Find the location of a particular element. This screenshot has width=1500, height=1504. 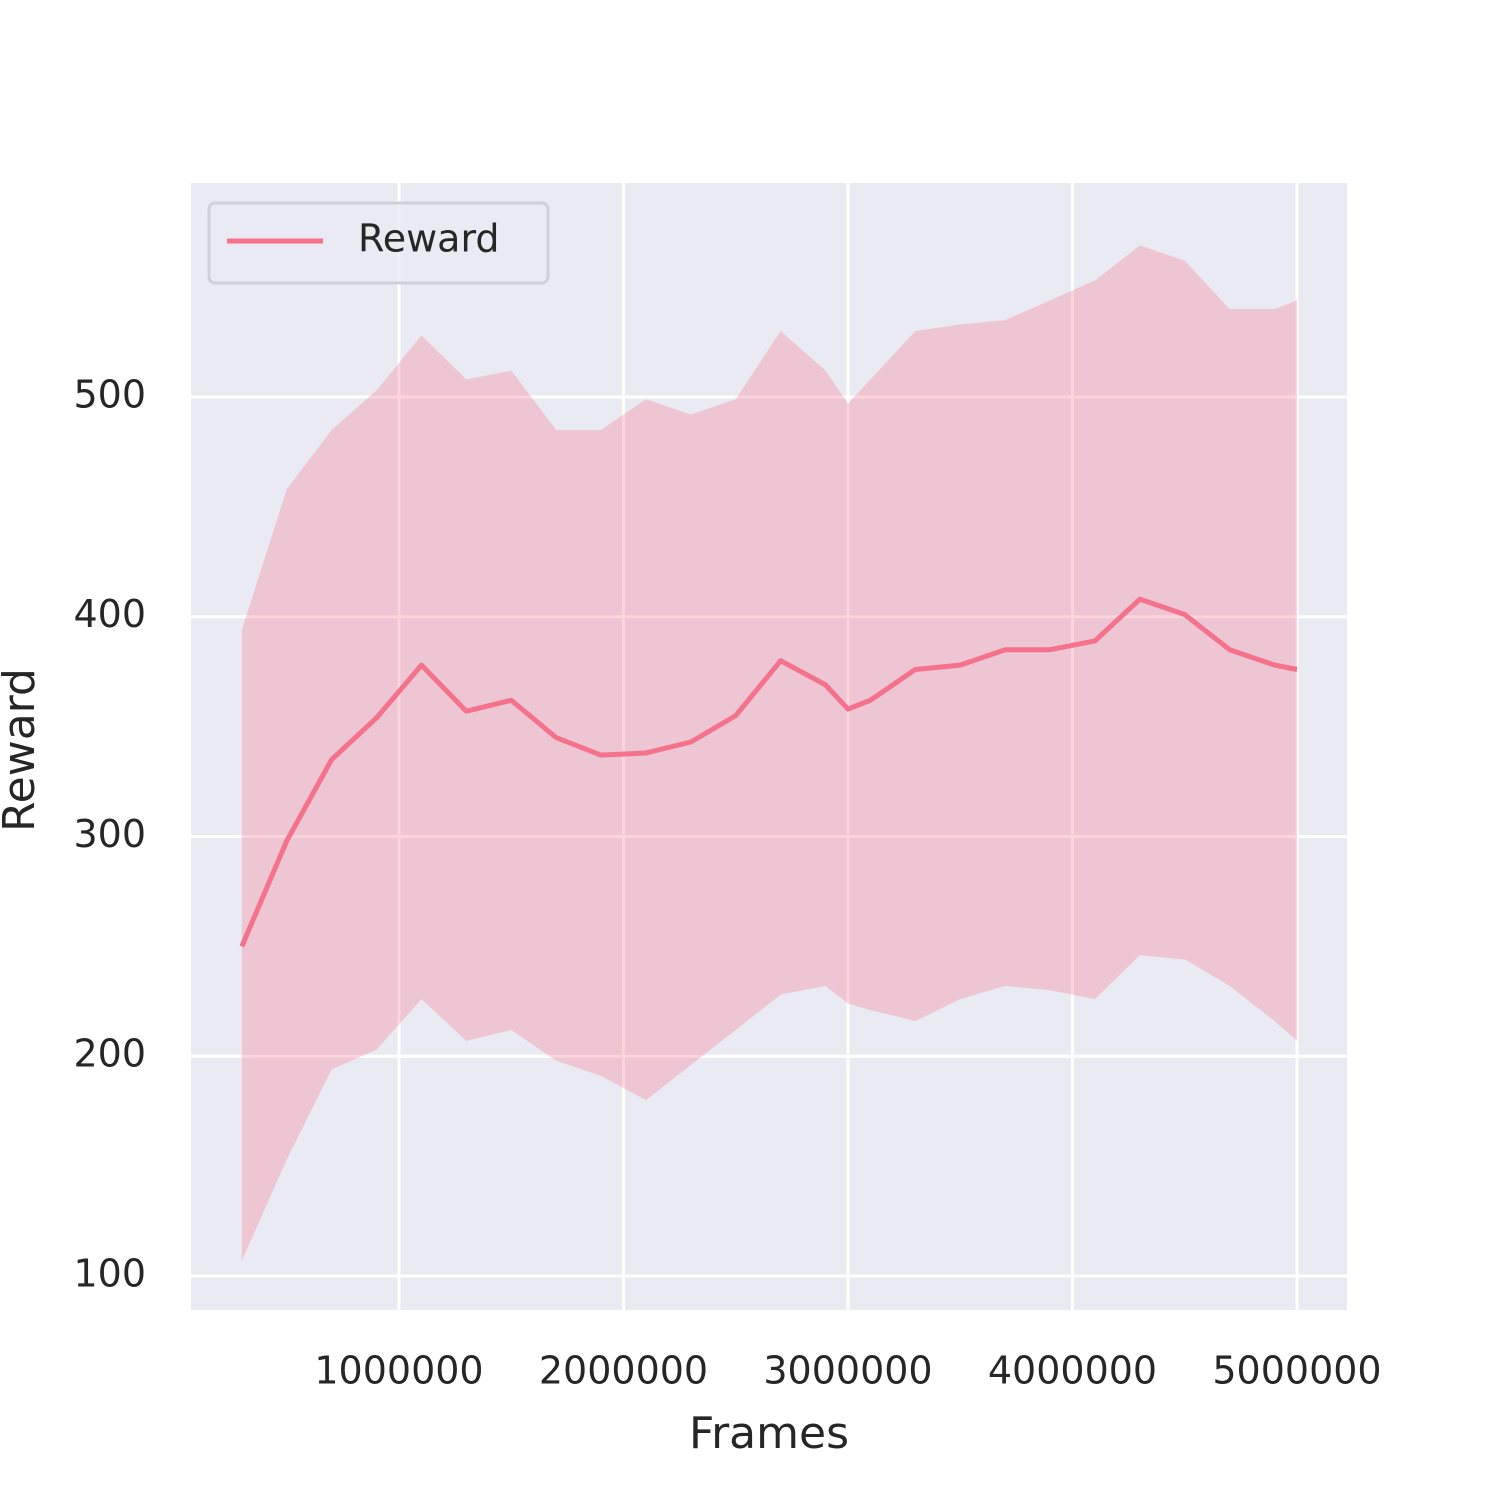

x-tick-label: 3000000 is located at coordinates (847, 1371).